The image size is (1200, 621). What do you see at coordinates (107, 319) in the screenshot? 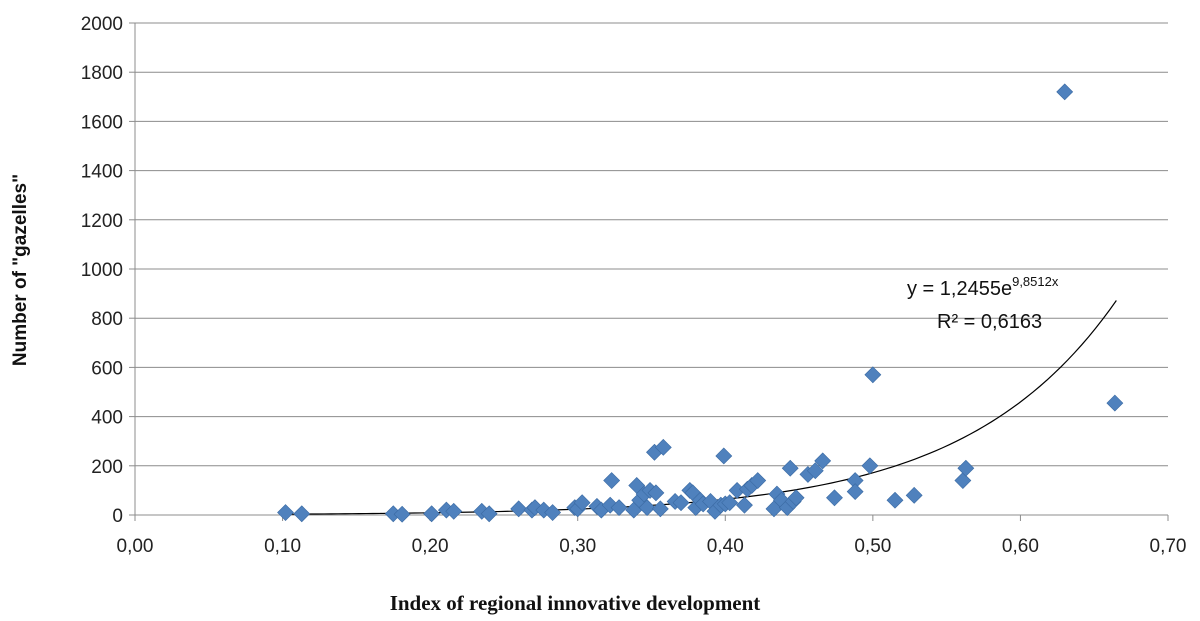
I see `y-tick-label: 800` at bounding box center [107, 319].